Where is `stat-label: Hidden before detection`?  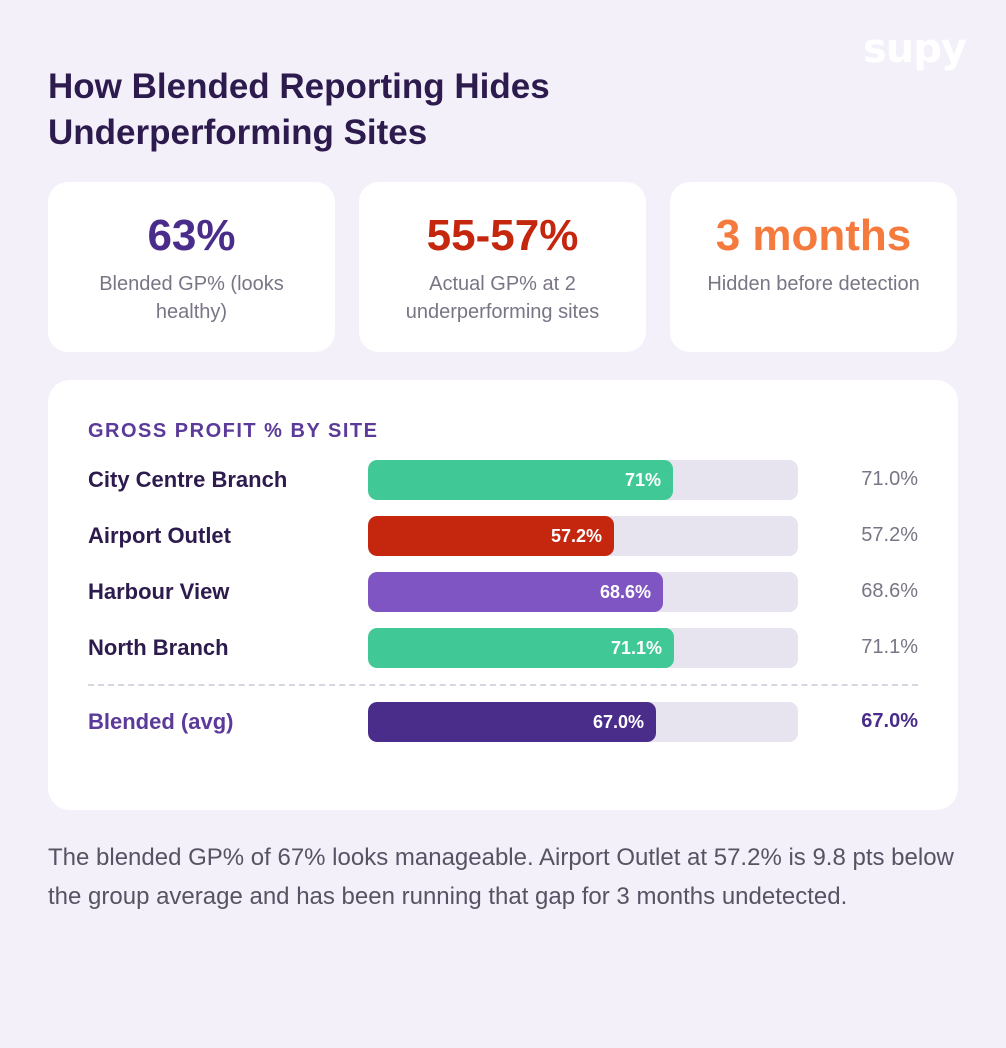
stat-label: Hidden before detection is located at coordinates (813, 284).